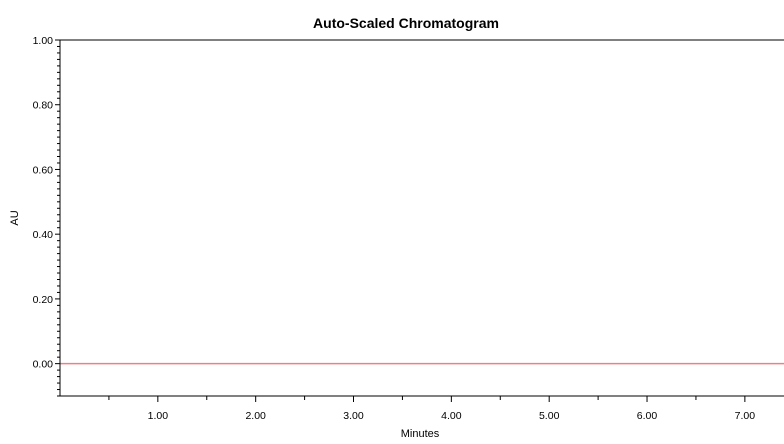 The image size is (784, 444). What do you see at coordinates (353, 416) in the screenshot?
I see `x-tick-label: 3.00` at bounding box center [353, 416].